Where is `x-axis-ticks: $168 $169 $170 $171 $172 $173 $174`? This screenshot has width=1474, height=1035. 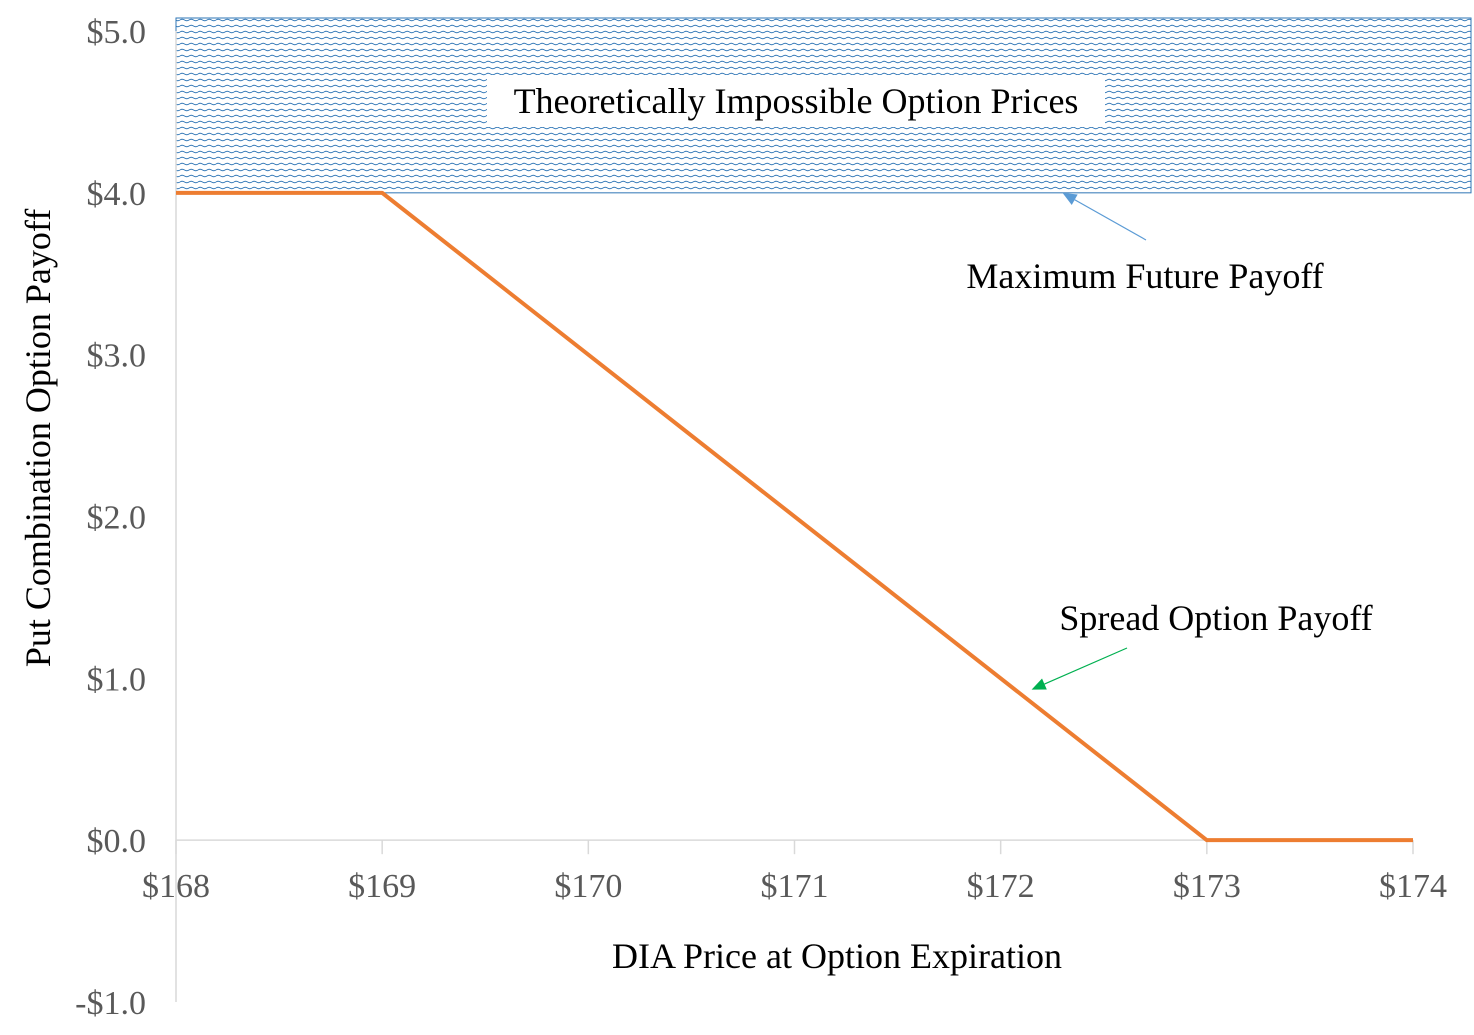 x-axis-ticks: $168 $169 $170 $171 $172 $173 $174 is located at coordinates (794, 872).